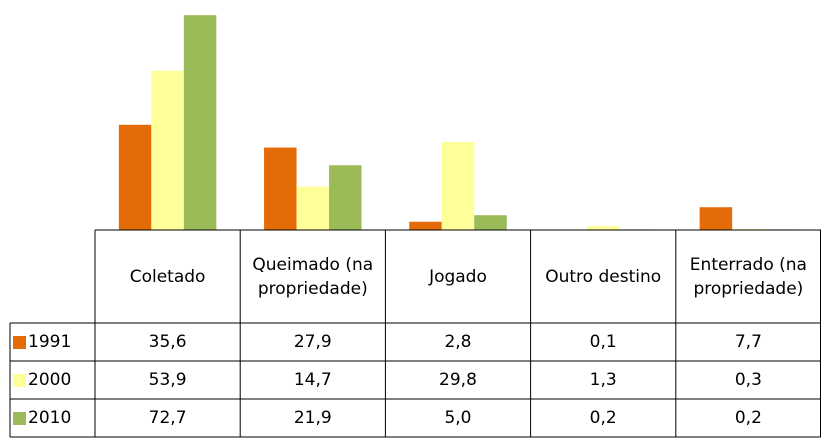 The image size is (821, 441). I want to click on legend-entry: 2010, so click(52, 418).